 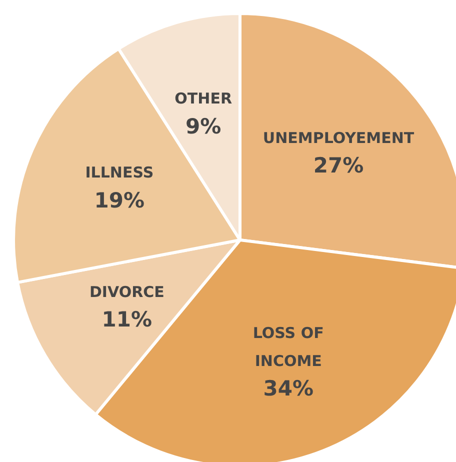 I want to click on data-label: 19%, so click(x=119, y=200).